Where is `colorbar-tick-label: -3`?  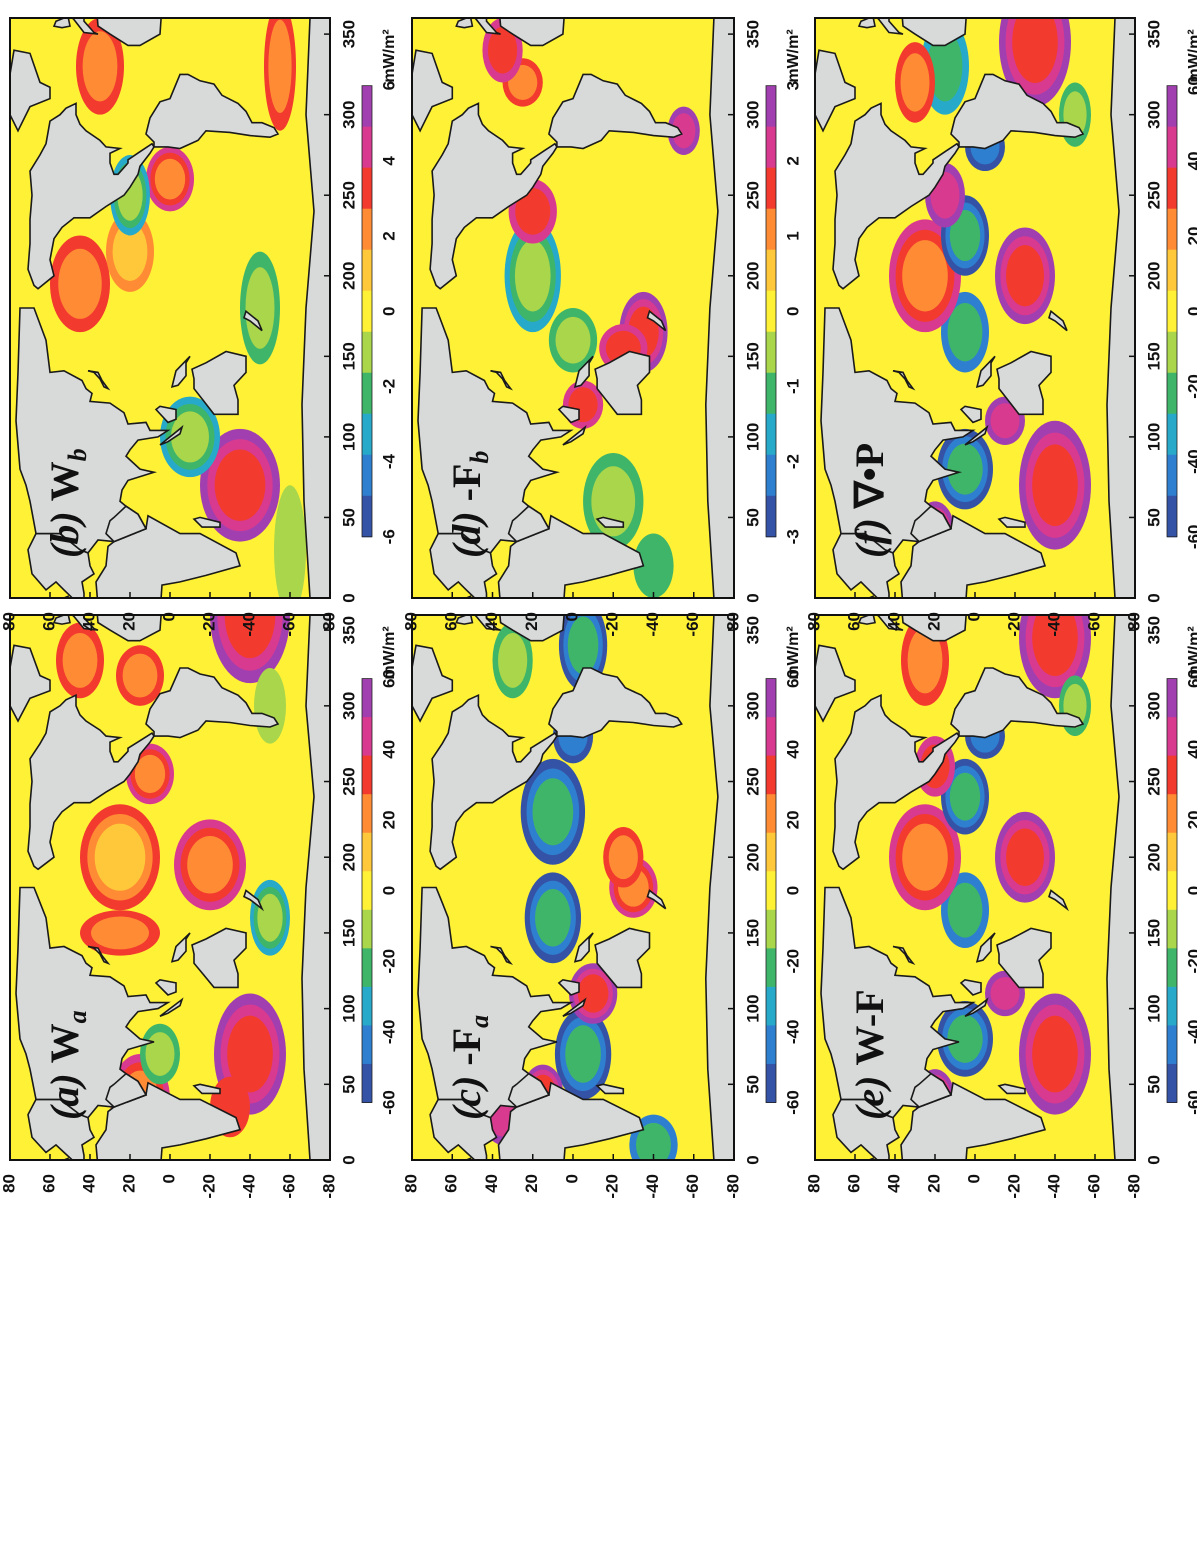 colorbar-tick-label: -3 is located at coordinates (792, 536).